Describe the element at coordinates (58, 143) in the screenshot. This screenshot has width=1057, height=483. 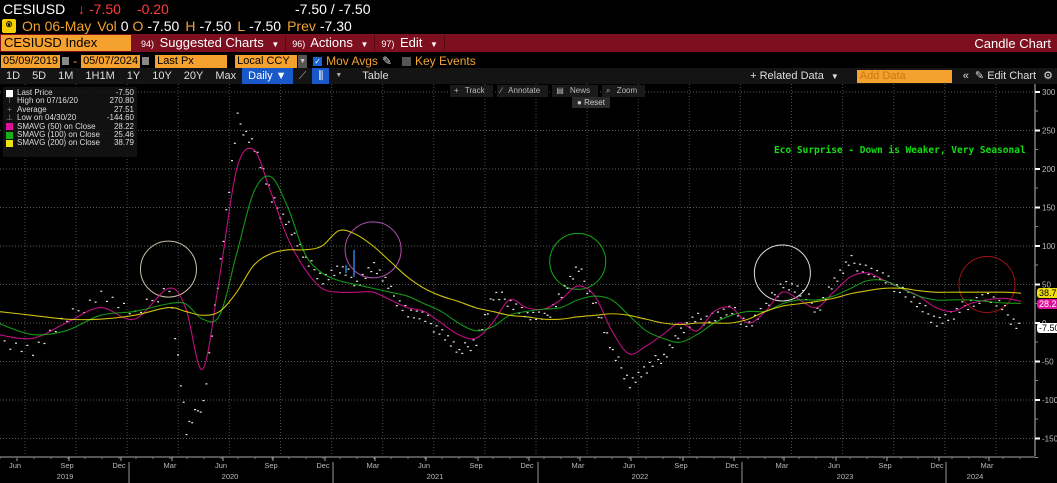
I see `legend-label: SMAVG (200) on Close` at that location.